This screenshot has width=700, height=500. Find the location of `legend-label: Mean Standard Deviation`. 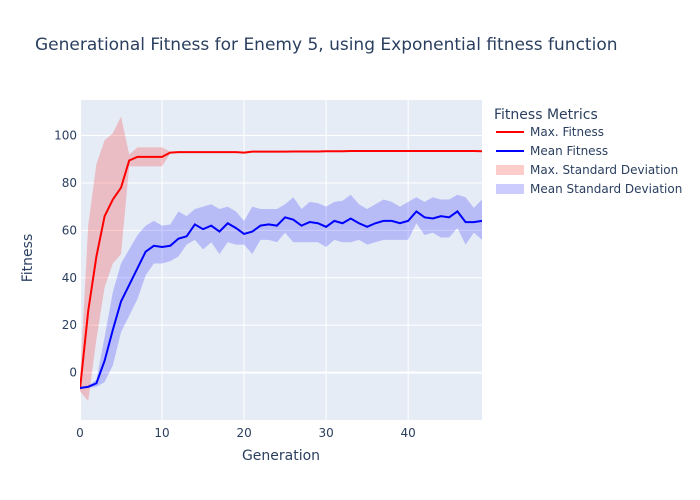

legend-label: Mean Standard Deviation is located at coordinates (606, 189).